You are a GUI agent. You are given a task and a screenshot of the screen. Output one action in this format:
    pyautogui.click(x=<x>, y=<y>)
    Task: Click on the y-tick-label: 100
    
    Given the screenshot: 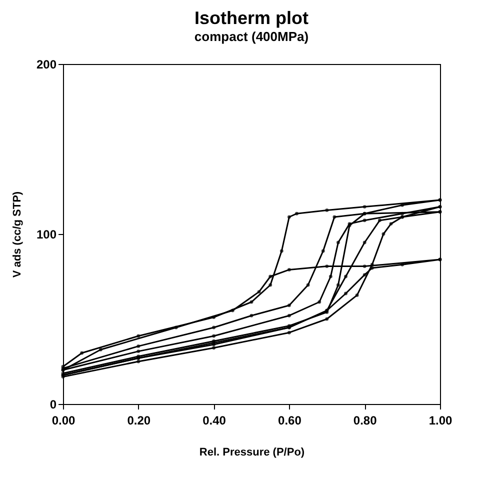 What is the action you would take?
    pyautogui.click(x=46, y=235)
    